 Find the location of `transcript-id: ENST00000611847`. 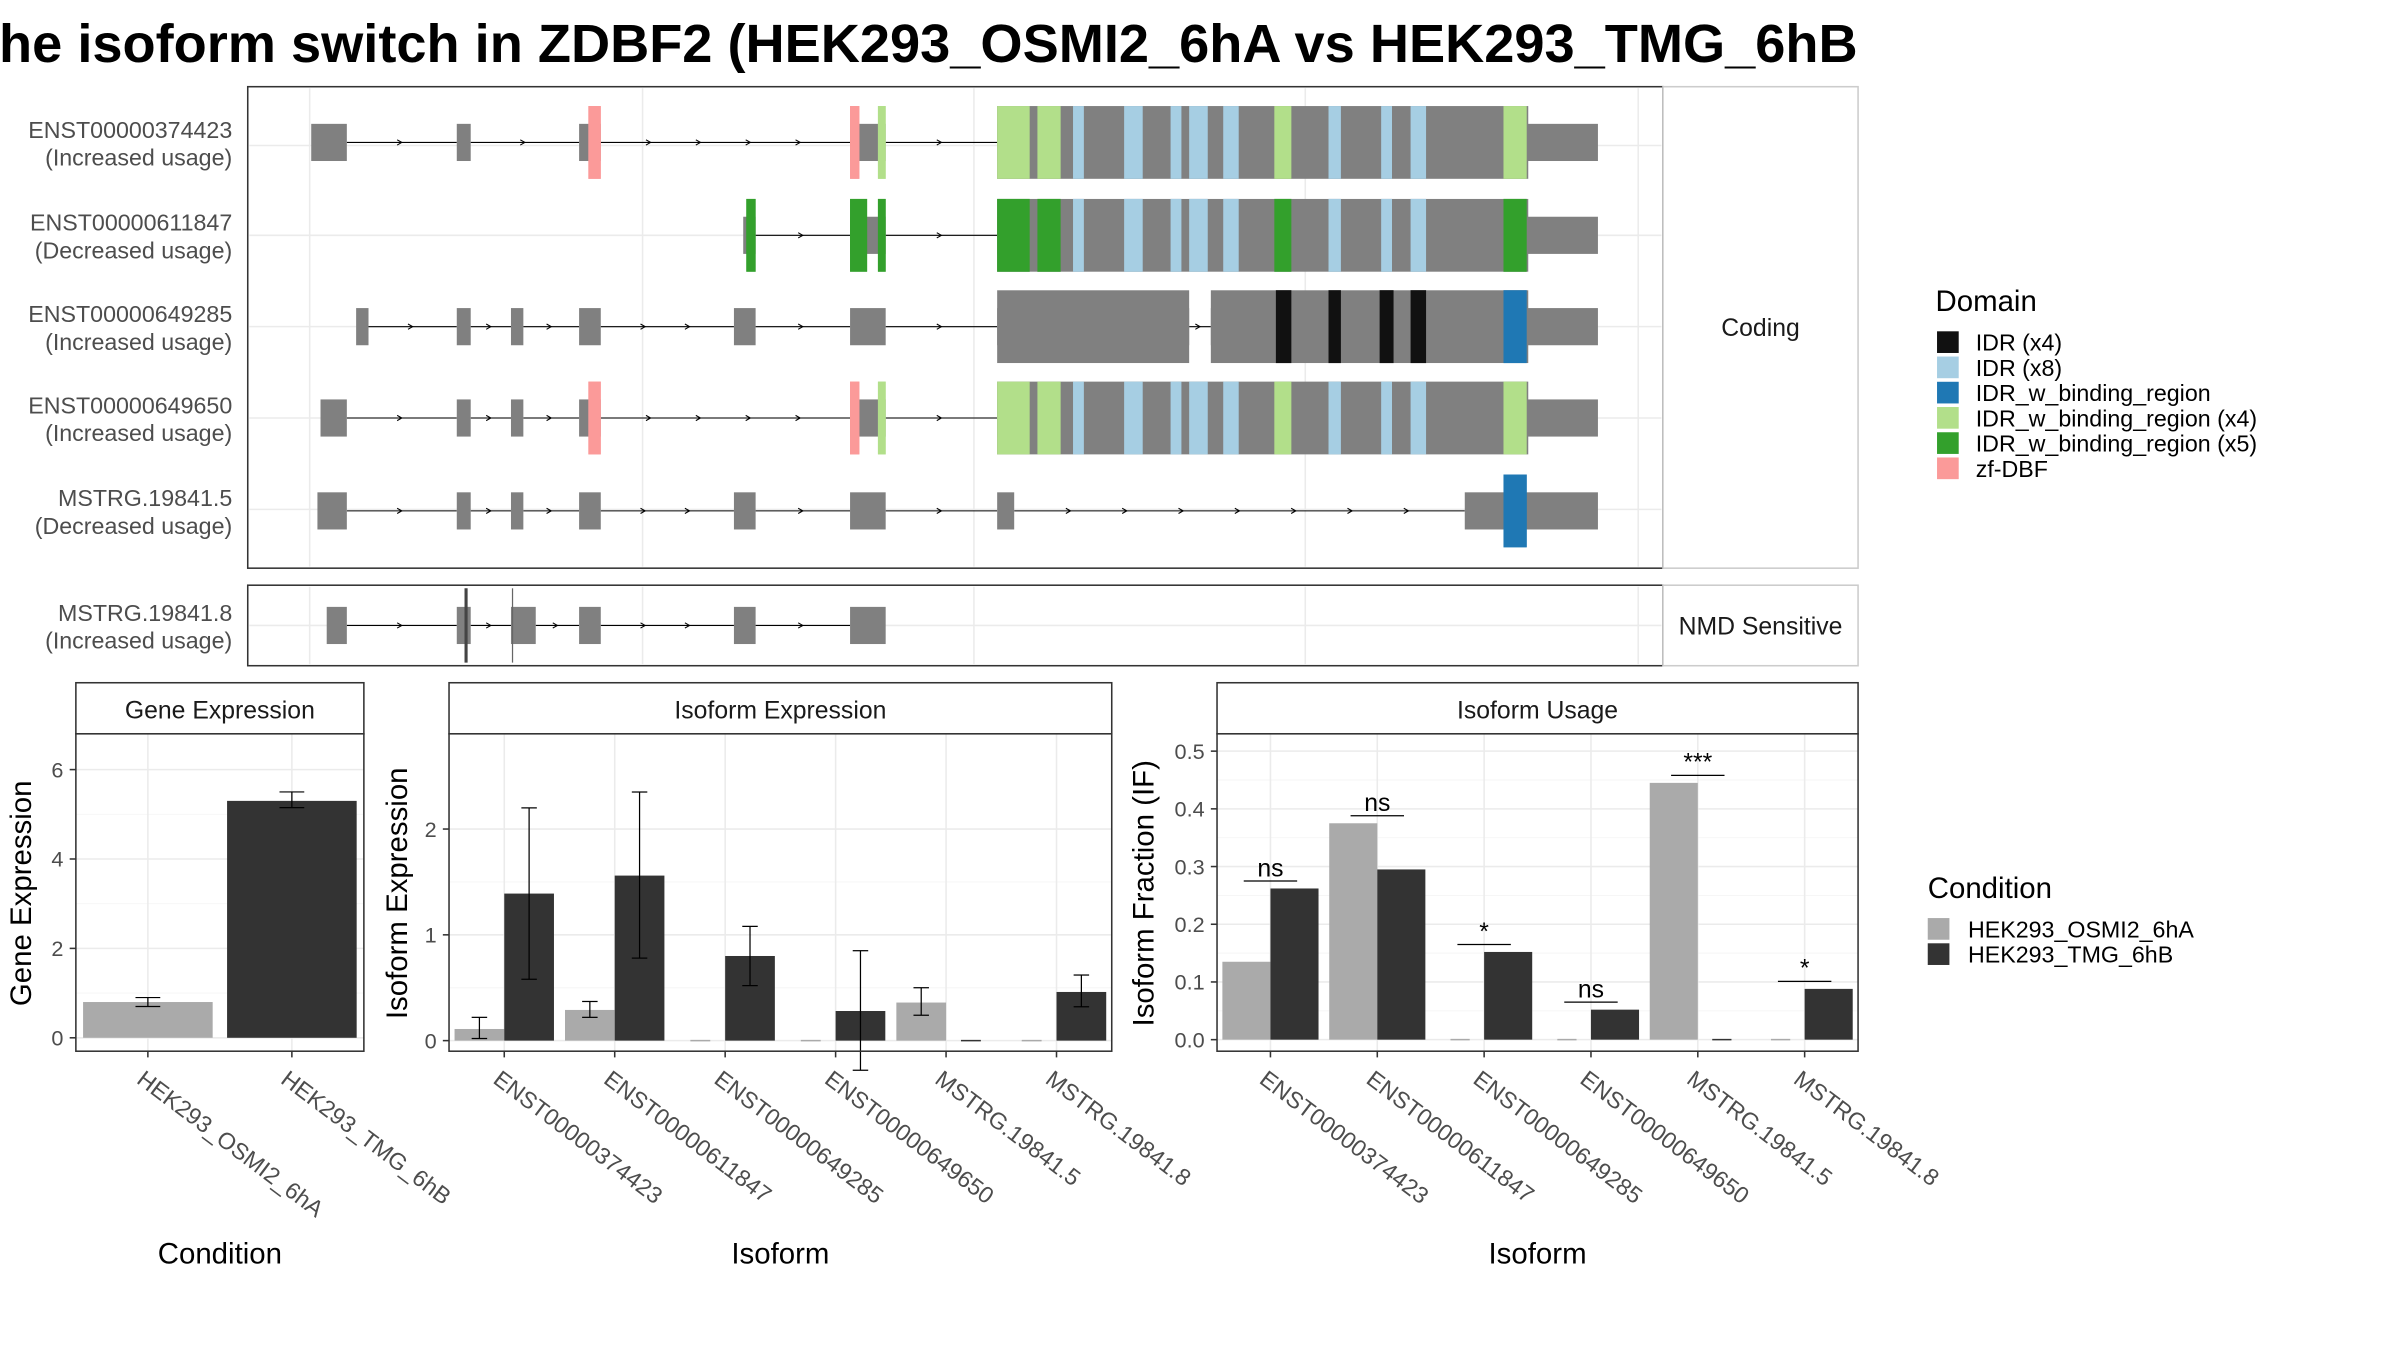

transcript-id: ENST00000611847 is located at coordinates (131, 223).